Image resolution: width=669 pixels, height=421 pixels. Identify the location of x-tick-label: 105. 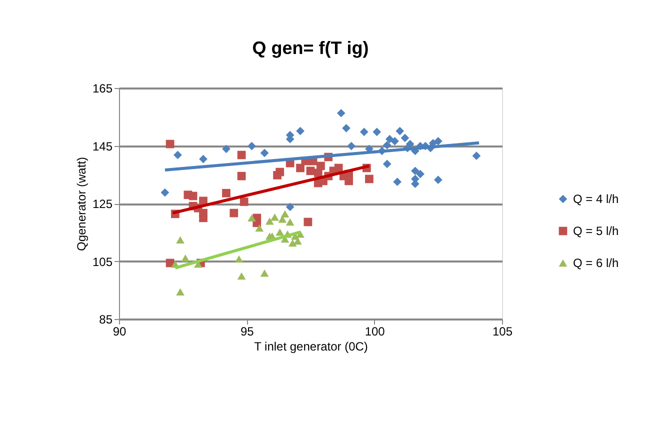
(502, 331).